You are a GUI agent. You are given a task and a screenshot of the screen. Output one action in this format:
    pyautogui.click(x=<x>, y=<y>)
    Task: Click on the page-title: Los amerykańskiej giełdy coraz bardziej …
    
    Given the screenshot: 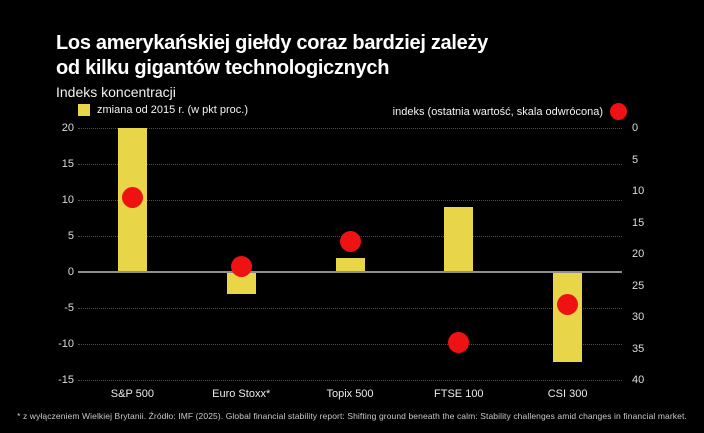 What is the action you would take?
    pyautogui.click(x=272, y=56)
    